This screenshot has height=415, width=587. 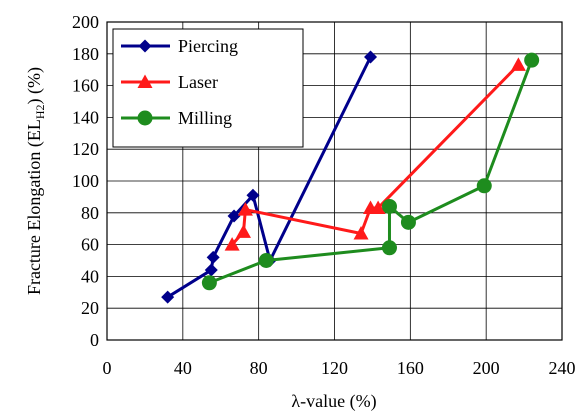 I want to click on legend: Piercing Laser Milling, so click(x=208, y=88).